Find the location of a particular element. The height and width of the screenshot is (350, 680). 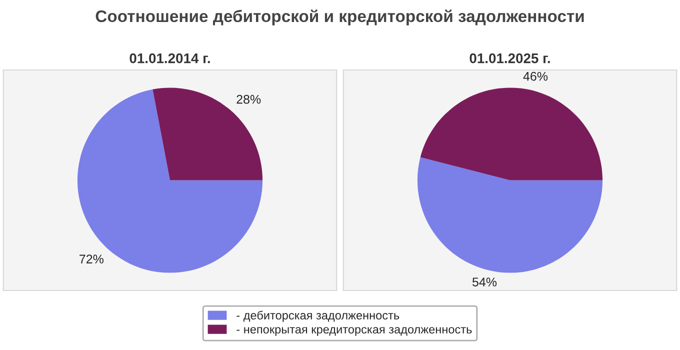

chart-subtitle: 01.01.2025 г. is located at coordinates (510, 58).